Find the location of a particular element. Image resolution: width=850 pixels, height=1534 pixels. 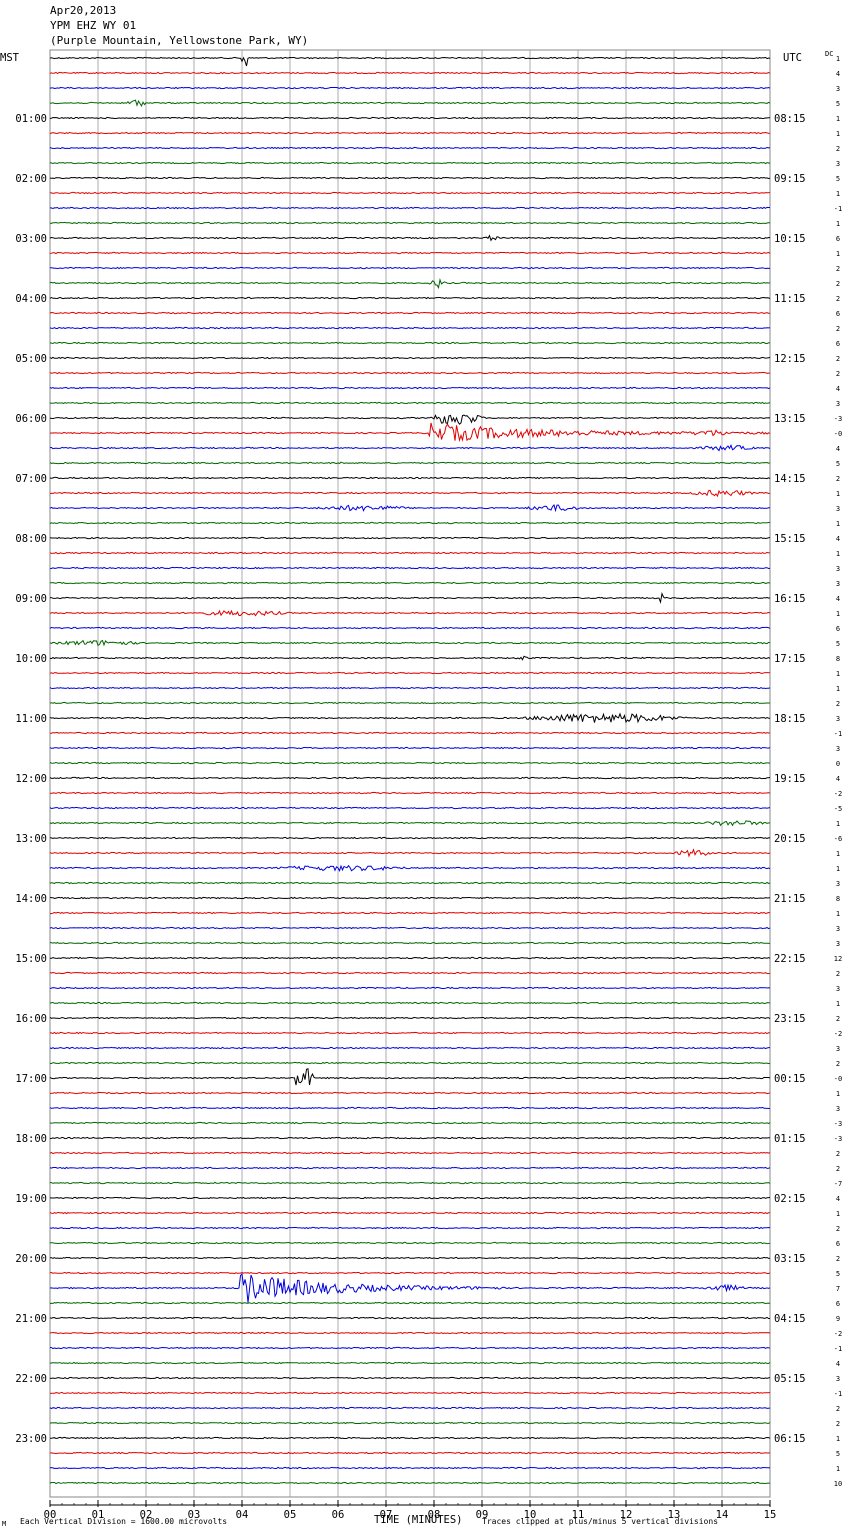

utc-hour-label: 09:15 is located at coordinates (790, 179).